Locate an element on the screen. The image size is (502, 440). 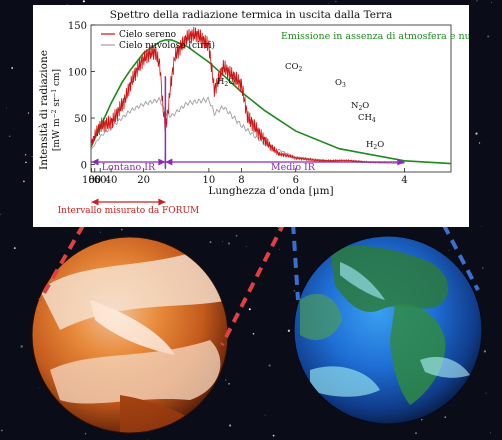
x-tick-label: 20 is located at coordinates (143, 180).